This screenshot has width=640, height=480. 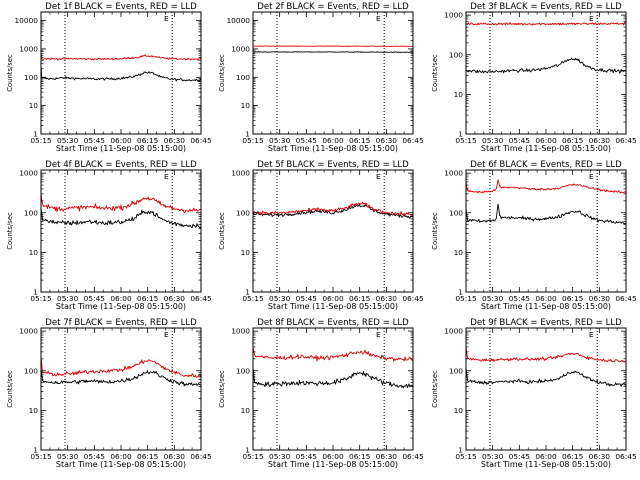 What do you see at coordinates (121, 7) in the screenshot?
I see `panel-title: Det 1f BLACK = Events, RED = LLD` at bounding box center [121, 7].